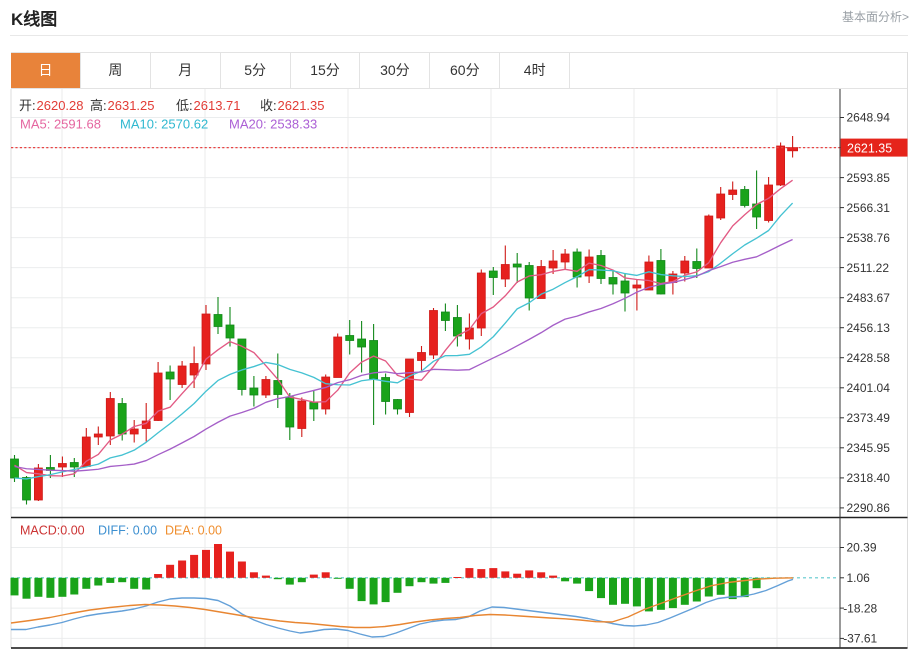 This screenshot has height=652, width=916. Describe the element at coordinates (98, 105) in the screenshot. I see `svg-text: 高:` at that location.